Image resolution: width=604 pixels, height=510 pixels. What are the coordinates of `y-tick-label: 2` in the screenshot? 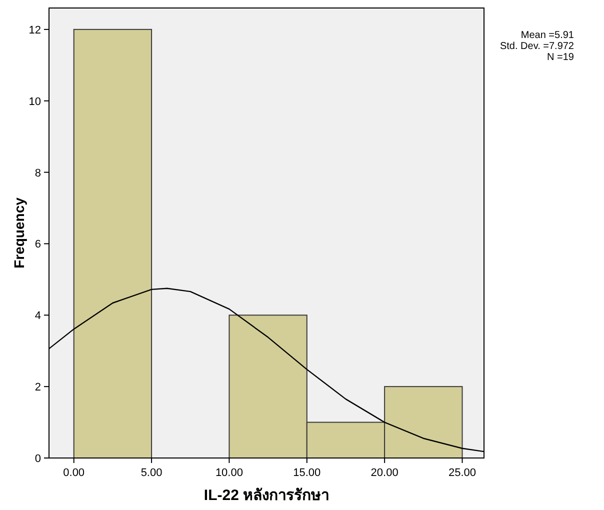 It's located at (37, 388).